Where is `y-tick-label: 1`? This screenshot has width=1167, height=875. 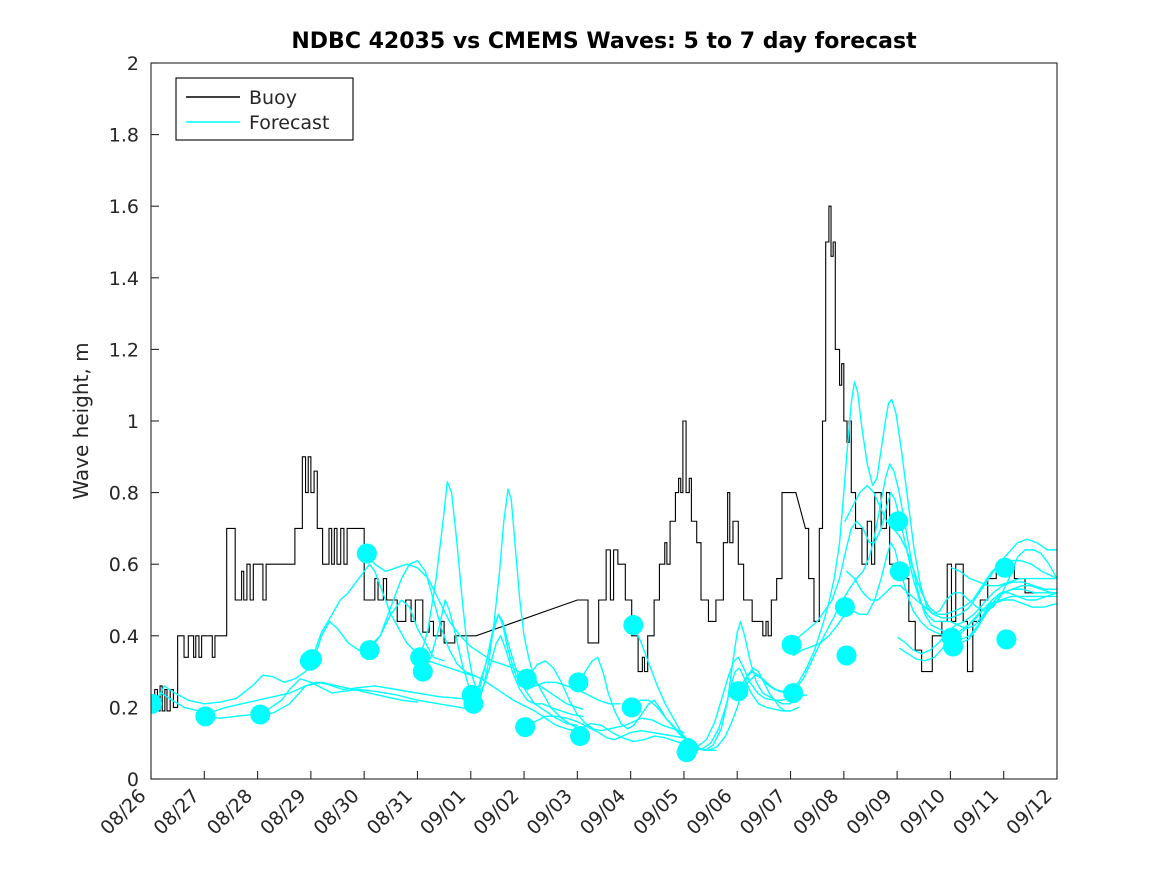
y-tick-label: 1 is located at coordinates (133, 422).